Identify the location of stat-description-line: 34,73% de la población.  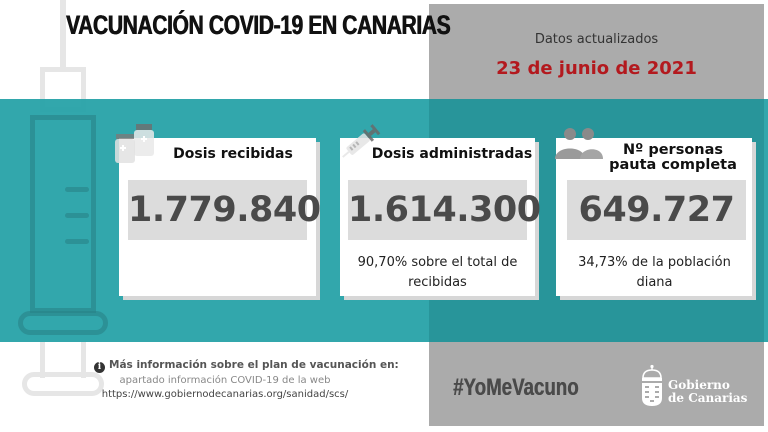
(654, 262).